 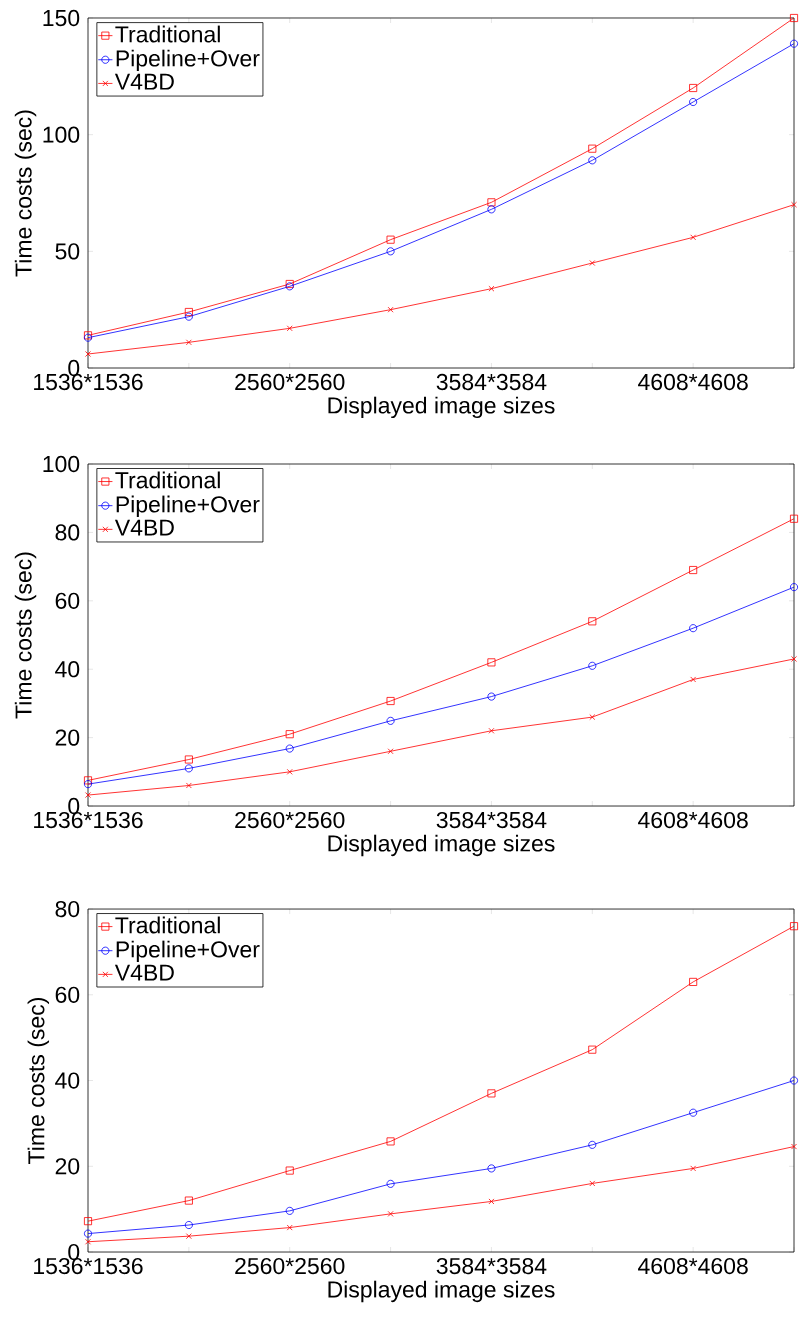 I want to click on y-tick-label: 150, so click(x=61, y=18).